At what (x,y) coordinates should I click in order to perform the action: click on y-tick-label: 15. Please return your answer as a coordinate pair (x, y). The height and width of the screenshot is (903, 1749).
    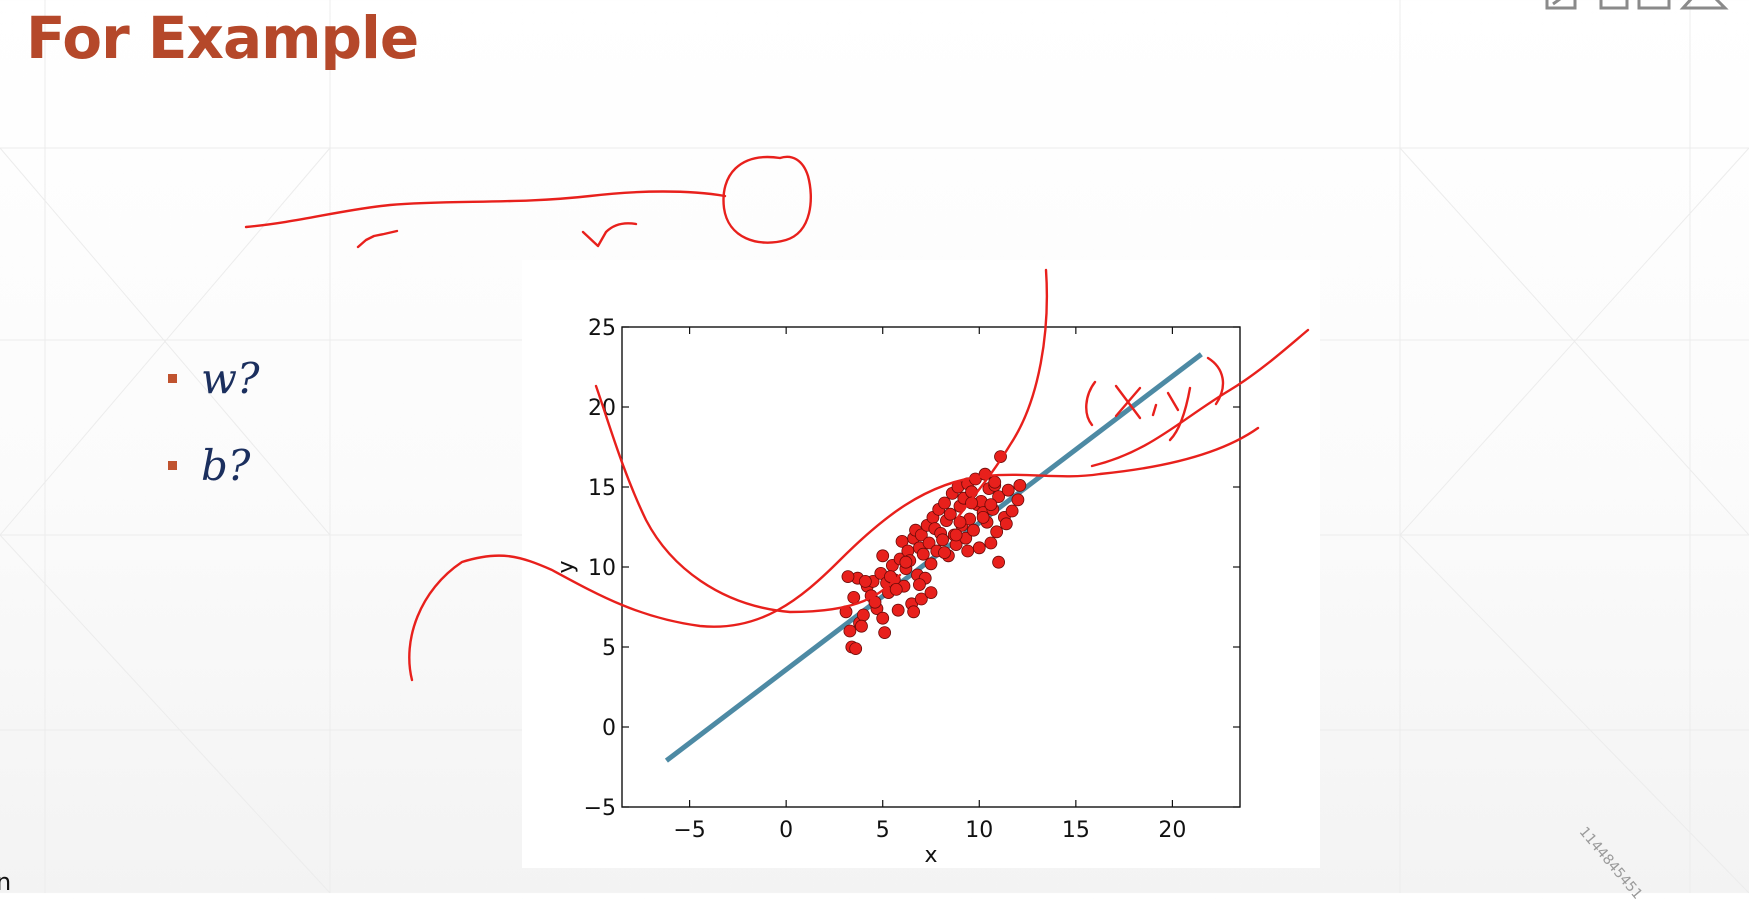
    Looking at the image, I should click on (602, 488).